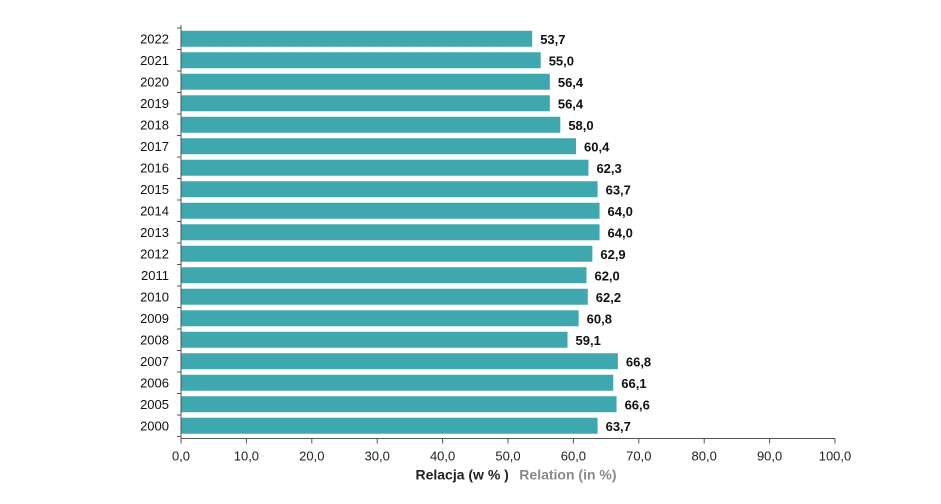 The height and width of the screenshot is (504, 941). Describe the element at coordinates (154, 318) in the screenshot. I see `category-label-2009: 2009` at that location.